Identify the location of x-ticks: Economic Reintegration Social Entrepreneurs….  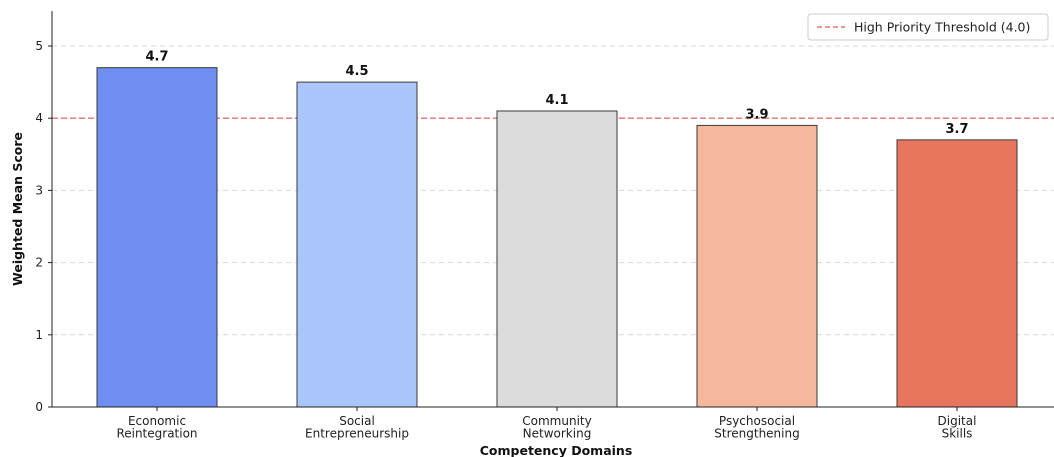
(546, 424).